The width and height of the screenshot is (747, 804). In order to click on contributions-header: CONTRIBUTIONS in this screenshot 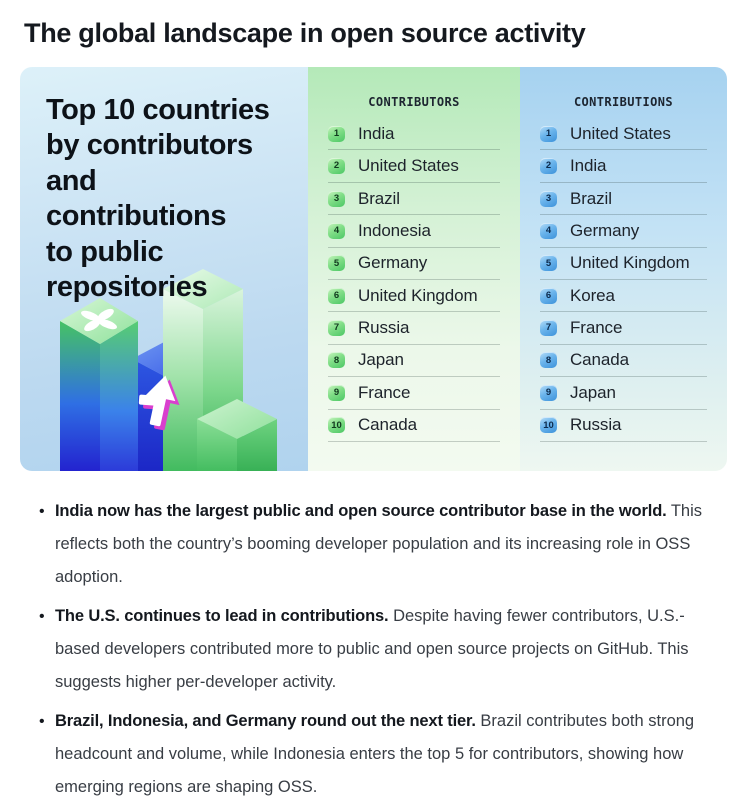, I will do `click(623, 102)`.